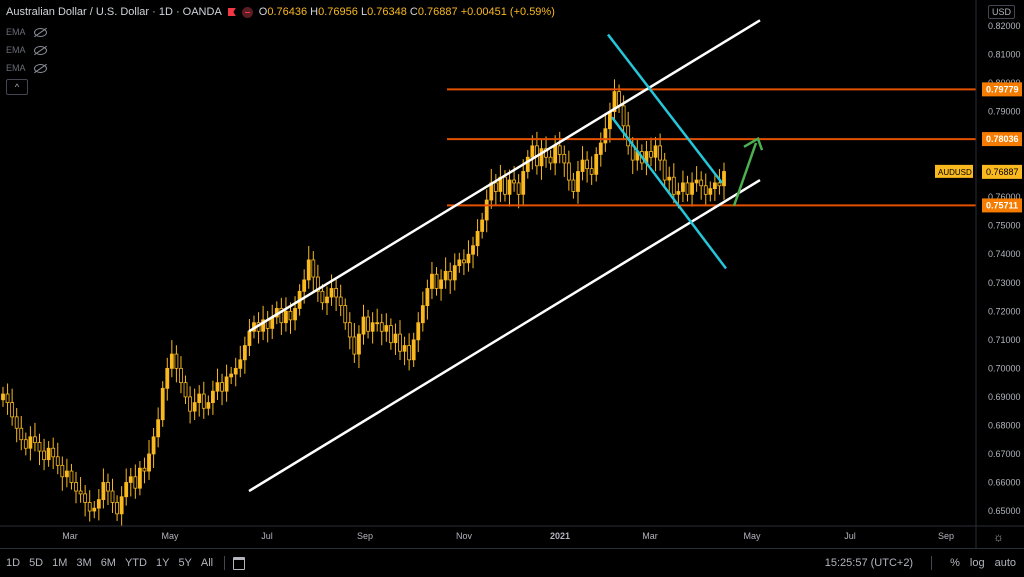  Describe the element at coordinates (36, 563) in the screenshot. I see `range-5d: 5D` at that location.